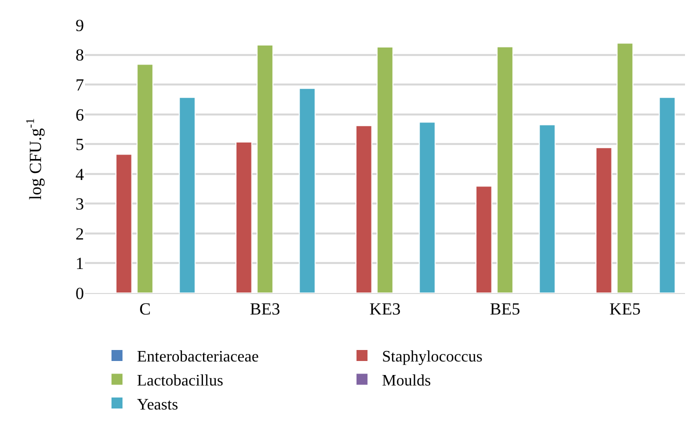 The height and width of the screenshot is (433, 700). What do you see at coordinates (80, 293) in the screenshot?
I see `y-tick-label: 0` at bounding box center [80, 293].